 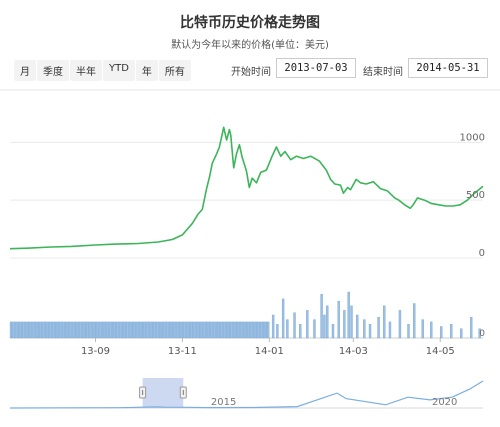 What do you see at coordinates (53, 70) in the screenshot?
I see `range-button-quarter: 季度` at bounding box center [53, 70].